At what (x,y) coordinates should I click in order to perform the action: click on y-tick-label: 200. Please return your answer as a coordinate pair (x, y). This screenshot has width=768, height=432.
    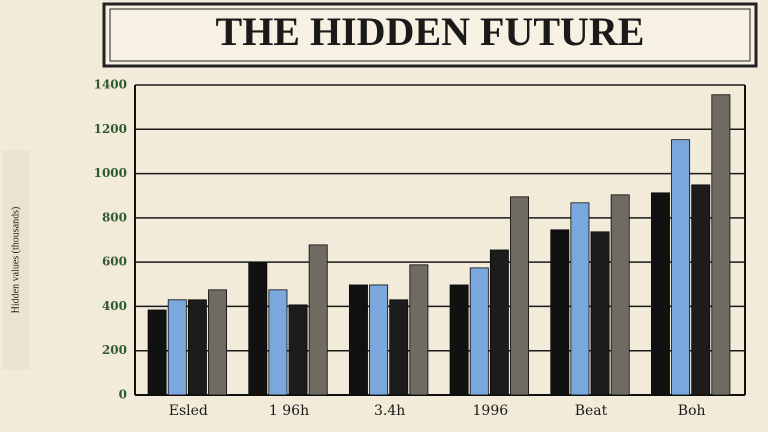
    Looking at the image, I should click on (114, 350).